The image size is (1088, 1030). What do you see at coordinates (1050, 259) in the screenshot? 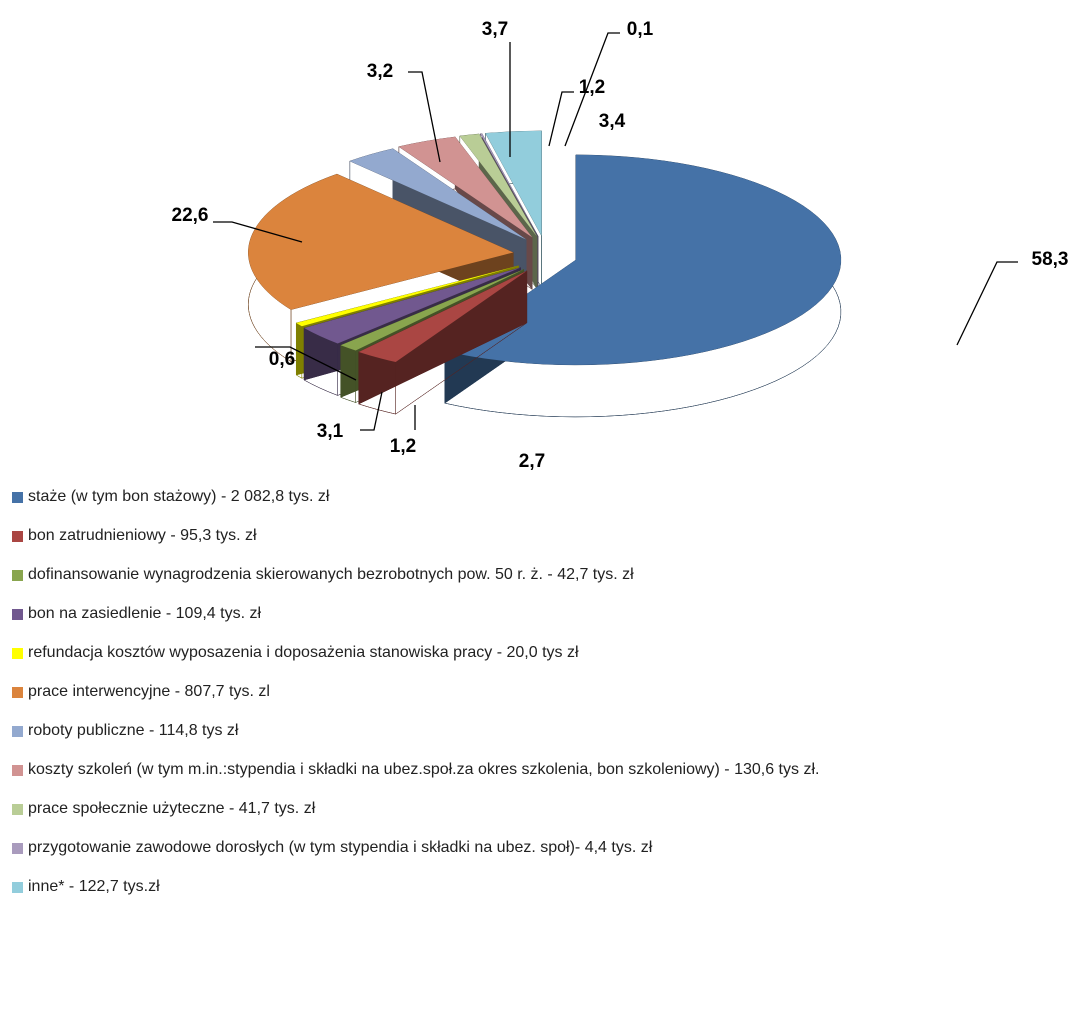
I see `data-label: 58,3` at bounding box center [1050, 259].